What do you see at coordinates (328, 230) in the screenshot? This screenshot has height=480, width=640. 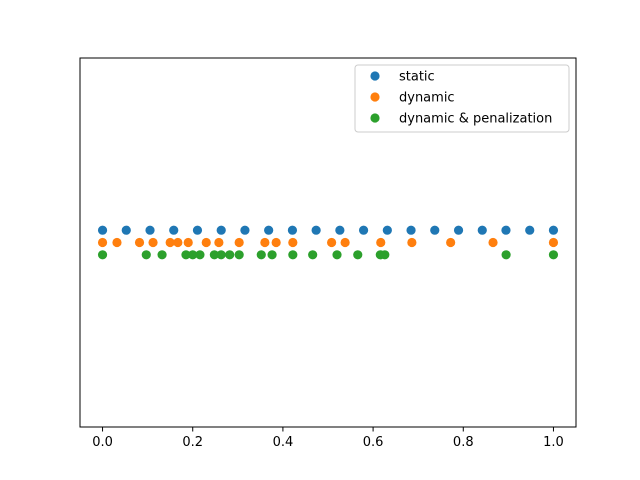 I see `series-0-points` at bounding box center [328, 230].